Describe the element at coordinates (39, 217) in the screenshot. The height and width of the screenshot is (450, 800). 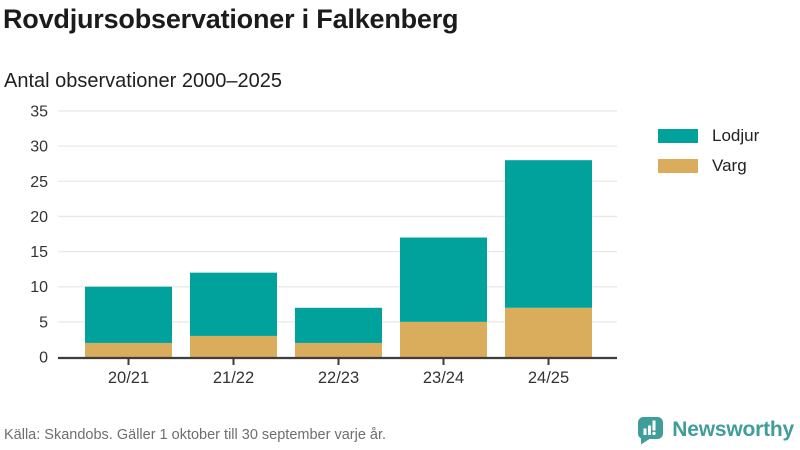
I see `y-tick-label: 20` at that location.